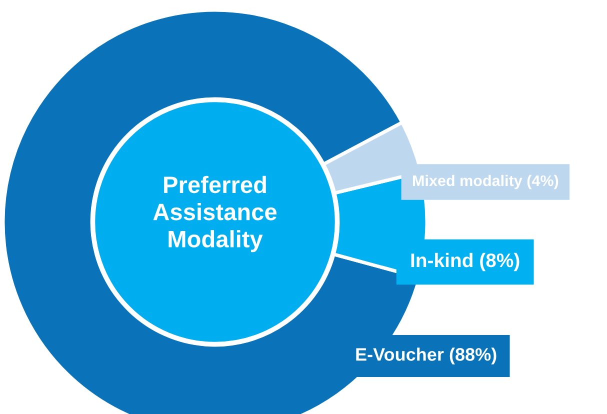 The image size is (607, 414). I want to click on text: Preferred Assistance Modality, so click(215, 214).